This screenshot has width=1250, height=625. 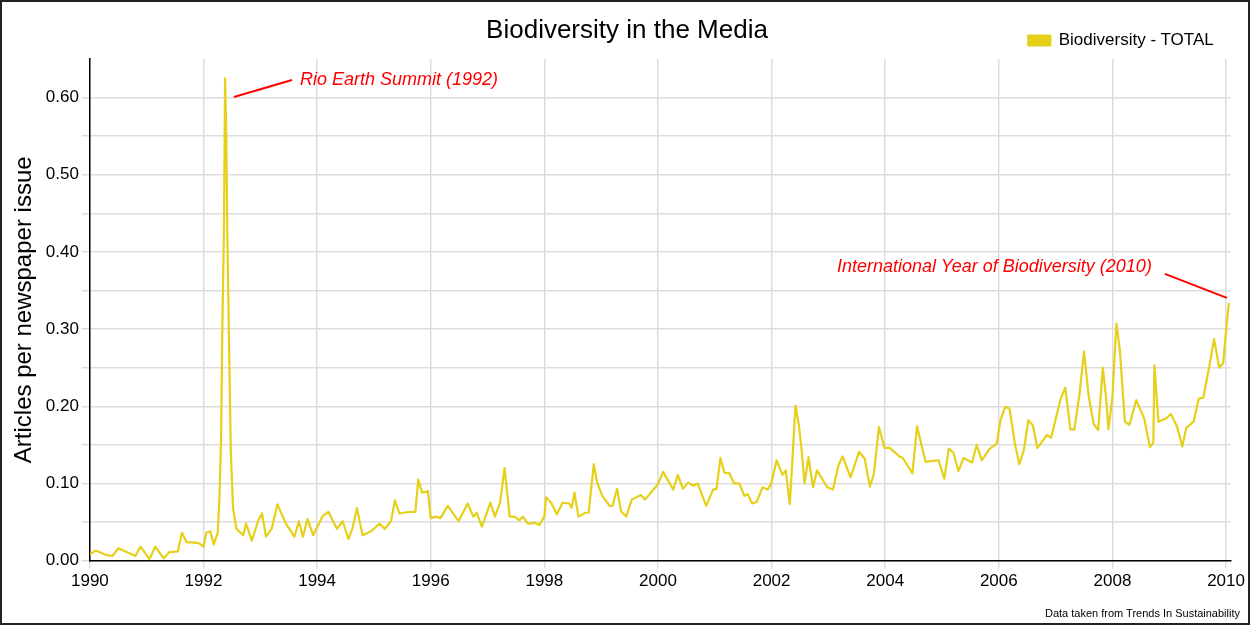 What do you see at coordinates (62, 328) in the screenshot?
I see `y-tick-label: 0.30` at bounding box center [62, 328].